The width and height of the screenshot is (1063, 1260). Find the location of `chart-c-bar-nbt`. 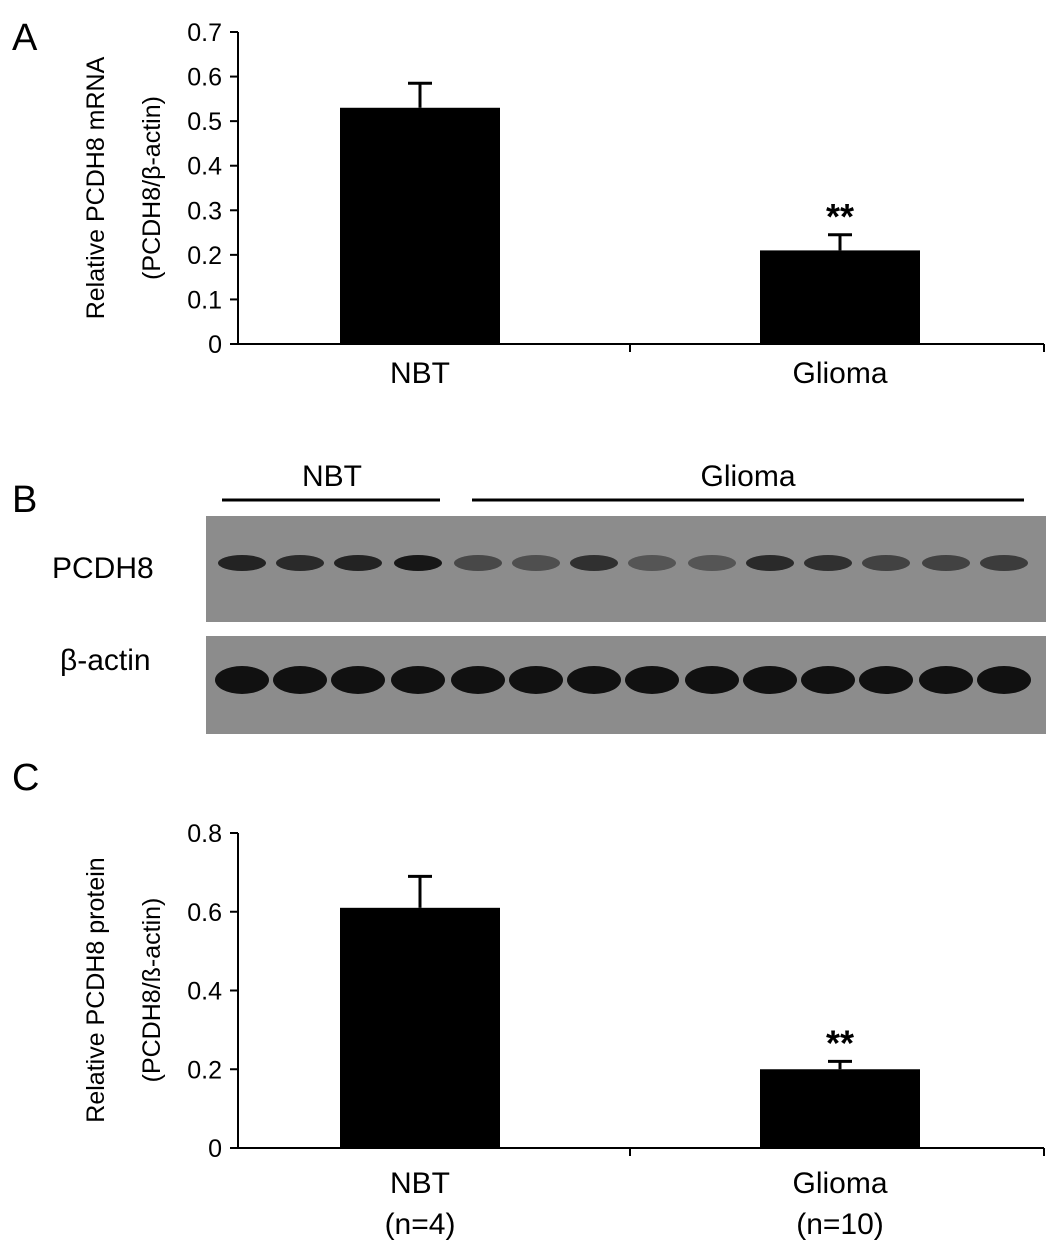

chart-c-bar-nbt is located at coordinates (420, 1027).